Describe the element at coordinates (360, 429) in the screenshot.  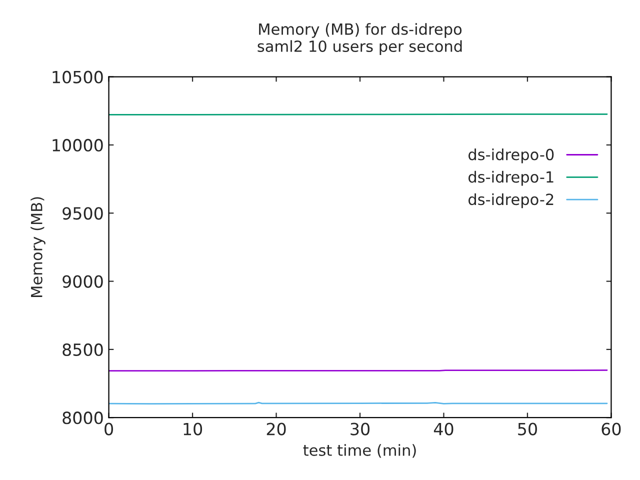
I see `x-tick-label: 30` at that location.